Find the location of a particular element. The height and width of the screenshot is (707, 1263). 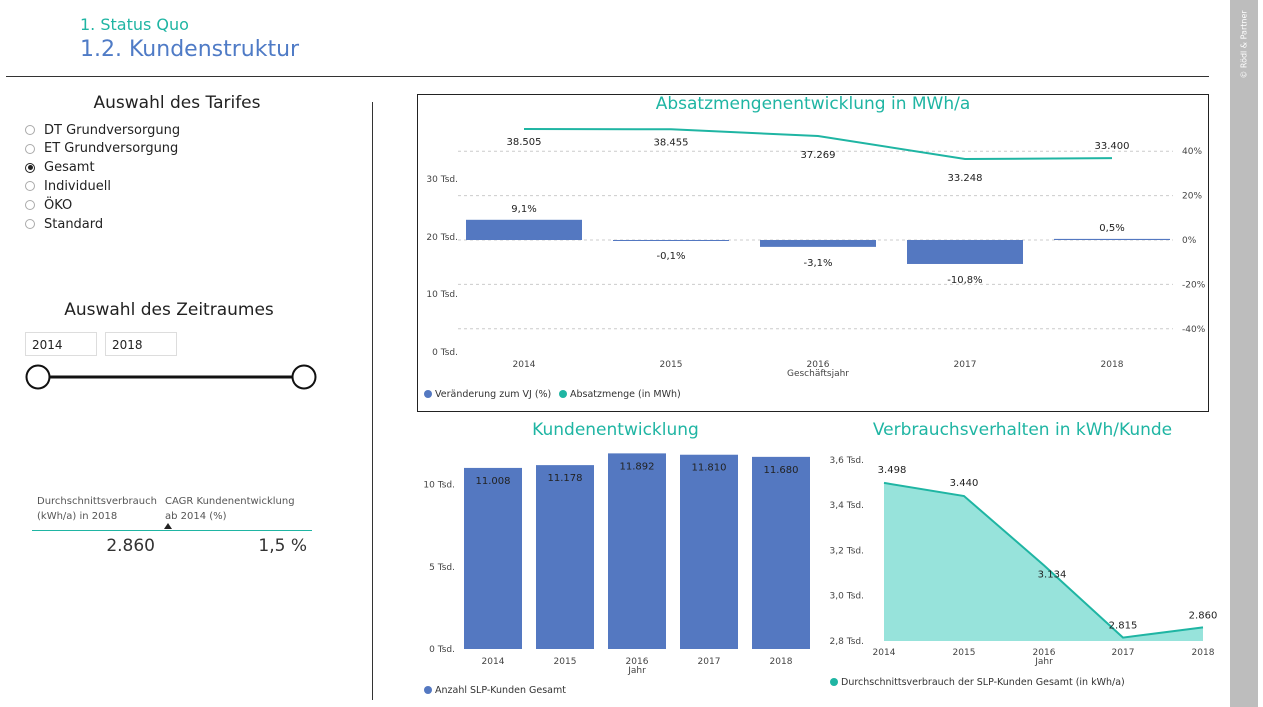

bar-kunden-label: 11.008 is located at coordinates (493, 481).